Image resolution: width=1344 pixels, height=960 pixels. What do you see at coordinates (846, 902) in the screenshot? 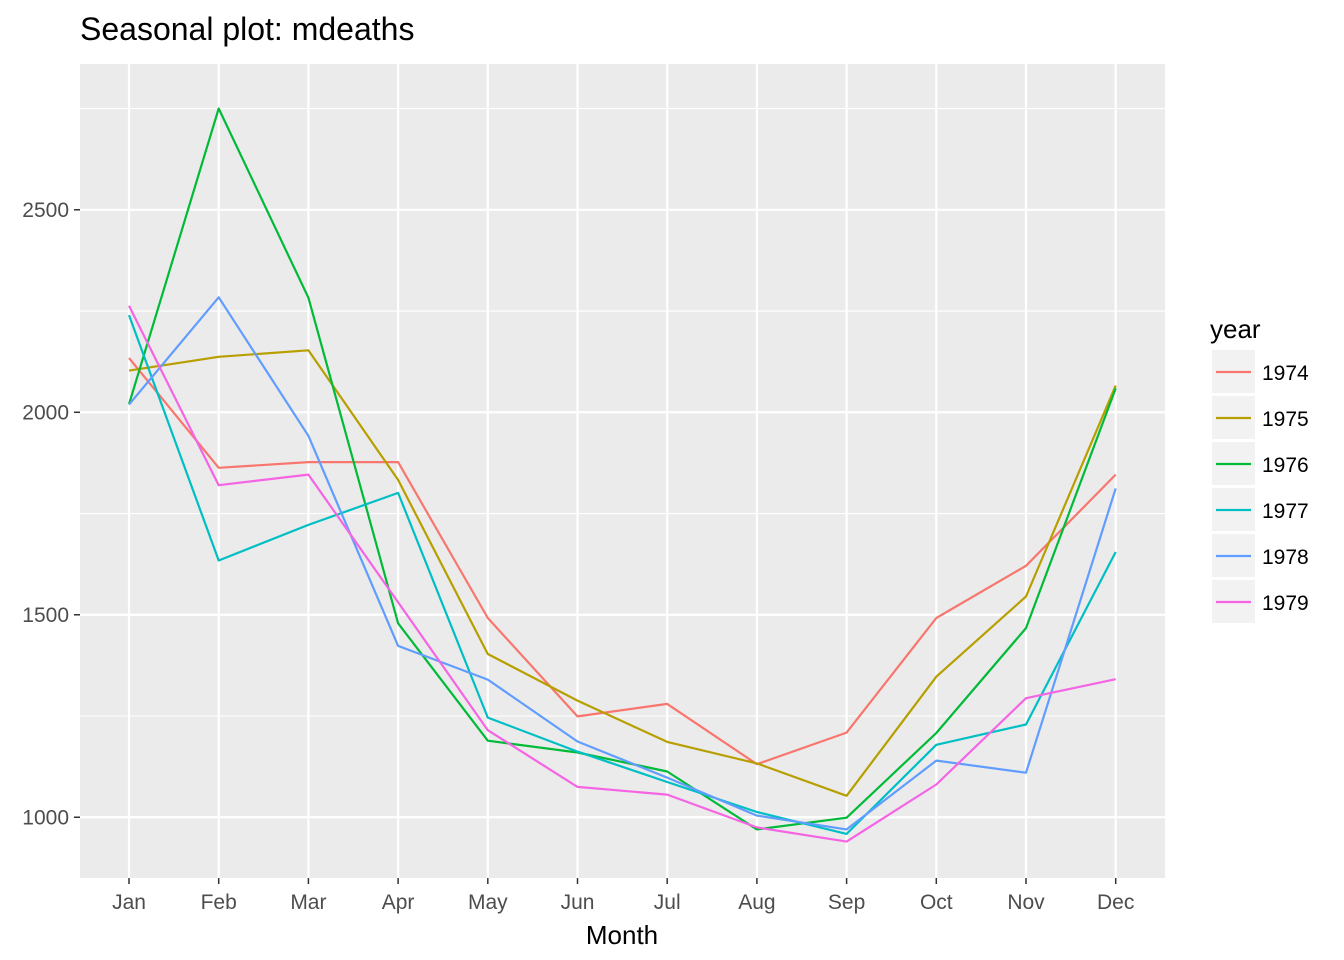
I see `x-tick-label: Sep` at bounding box center [846, 902].